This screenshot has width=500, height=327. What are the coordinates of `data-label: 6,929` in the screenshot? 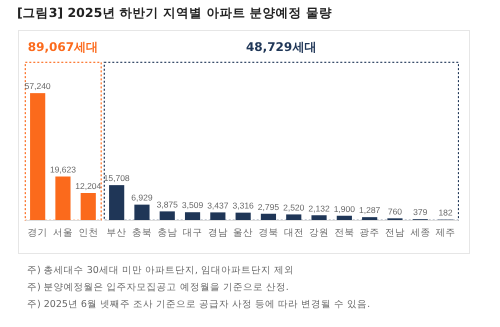 It's located at (142, 197).